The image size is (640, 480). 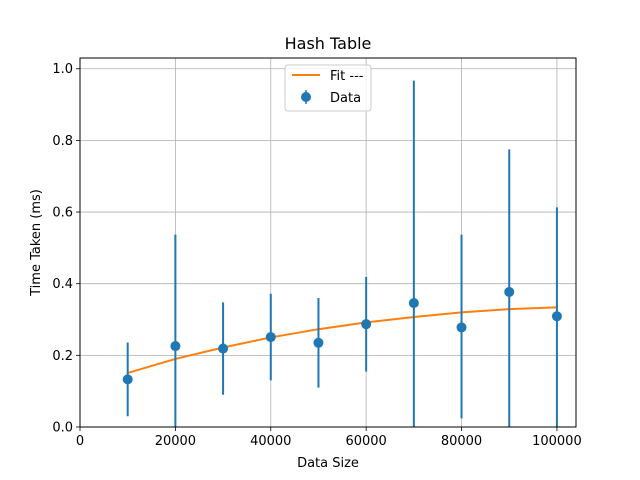 What do you see at coordinates (328, 88) in the screenshot?
I see `legend: Fit --- Data` at bounding box center [328, 88].